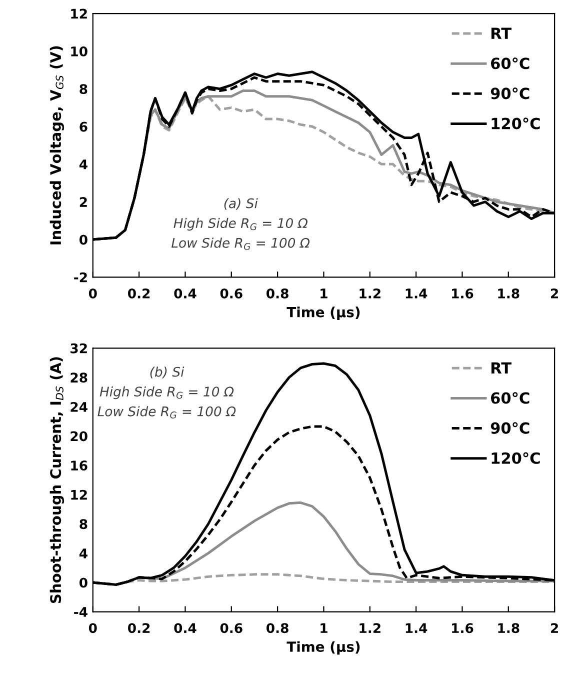 The width and height of the screenshot is (563, 676). I want to click on y-axis-title: Shoot-through Current, I$_{DS}$ (A), so click(57, 480).